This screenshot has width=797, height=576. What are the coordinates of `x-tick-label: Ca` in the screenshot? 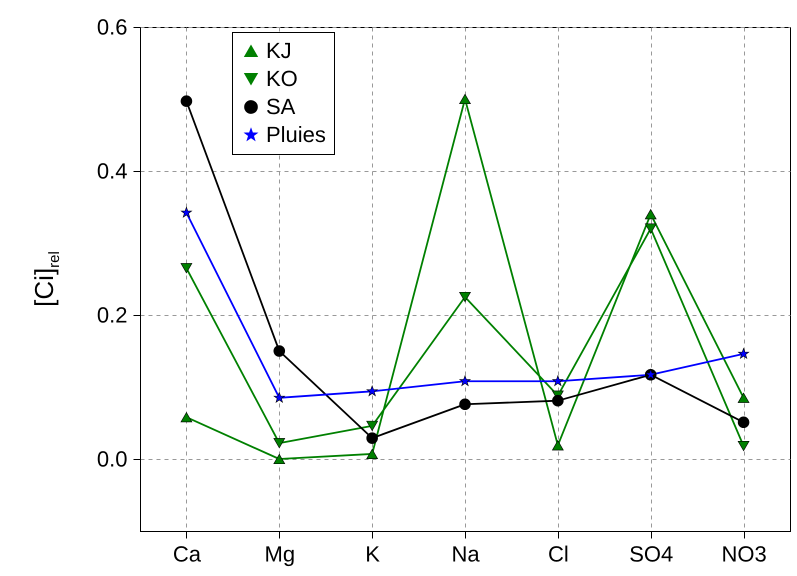 It's located at (187, 554).